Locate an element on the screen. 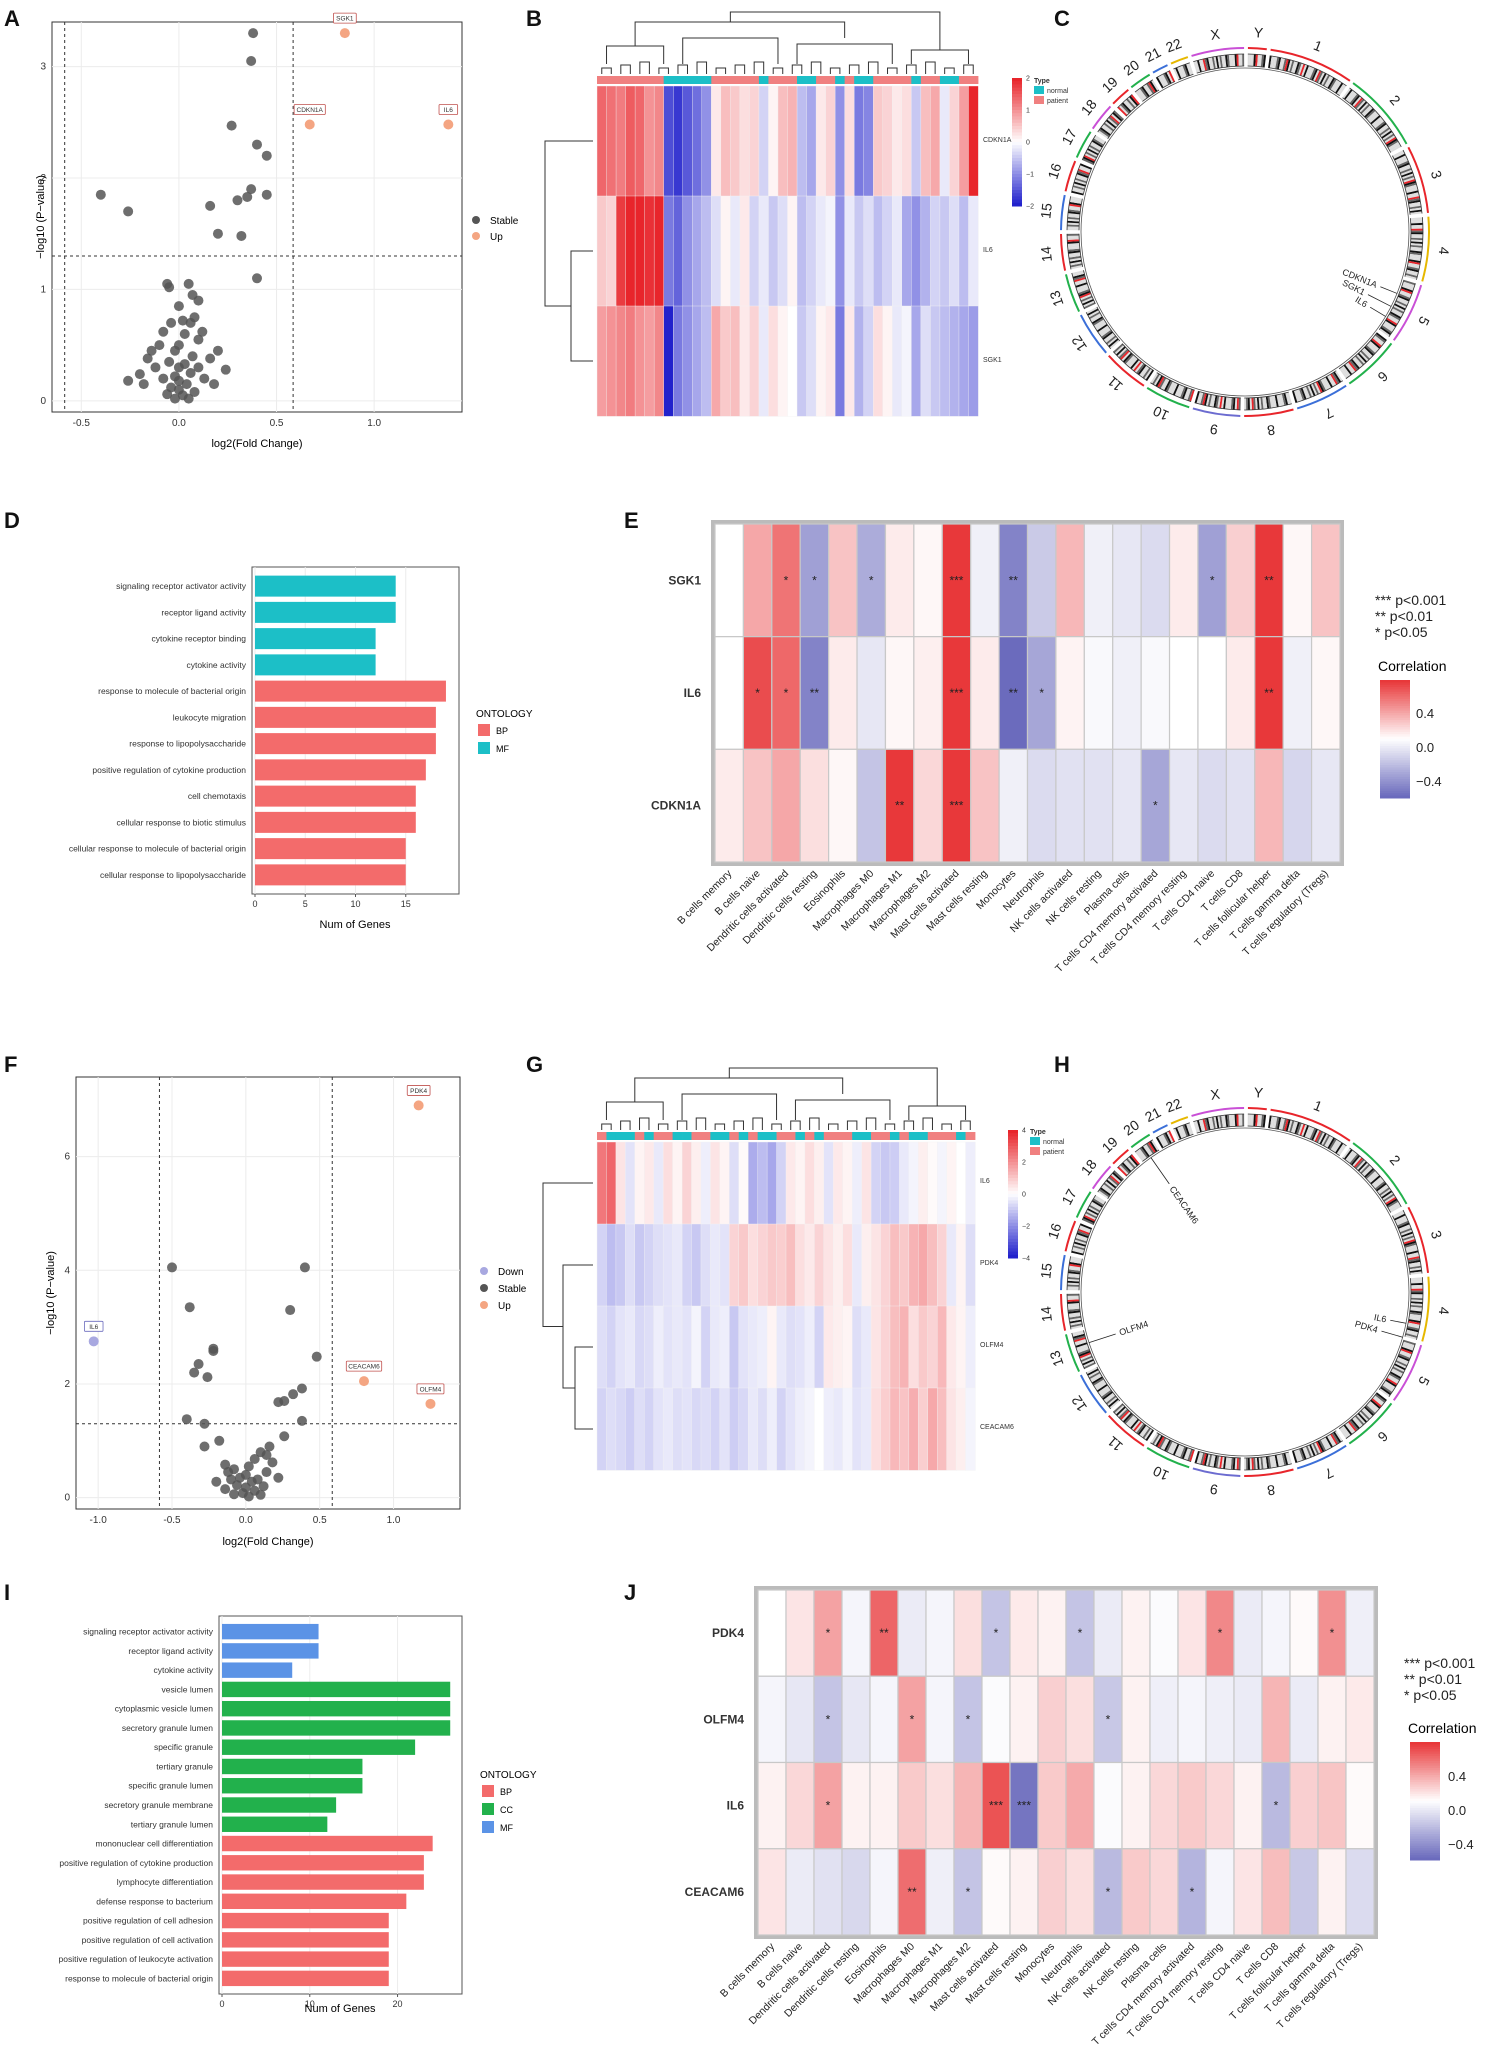 The width and height of the screenshot is (1511, 2060). panel-i-legend-cc-swatch is located at coordinates (488, 1809).